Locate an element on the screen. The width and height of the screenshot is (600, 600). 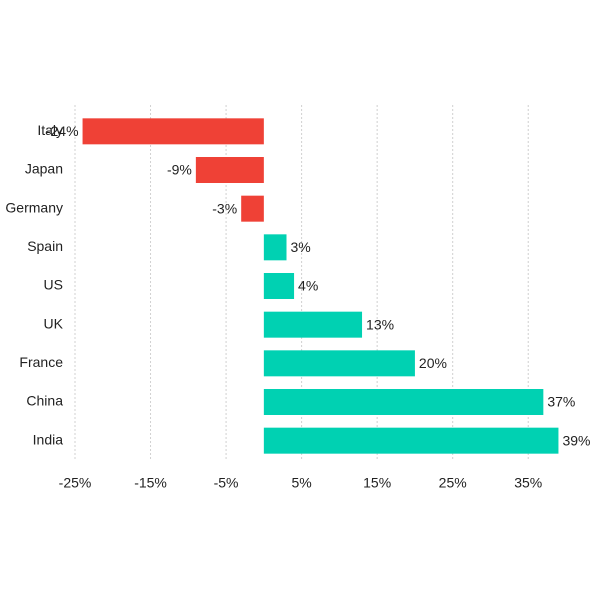
y-tick-label: US is located at coordinates (53, 285).